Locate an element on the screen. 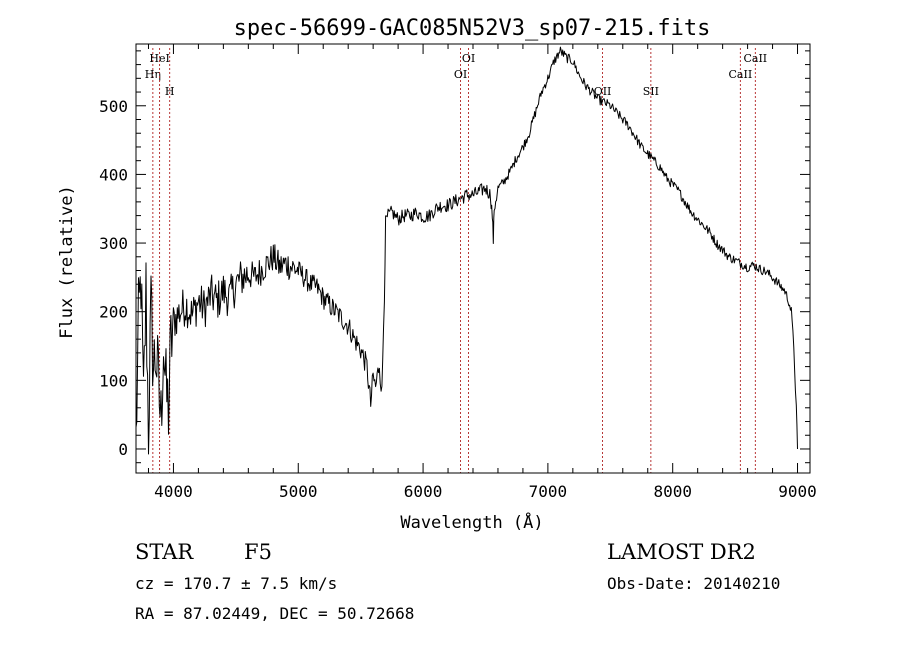 The height and width of the screenshot is (649, 900). y-tick-label: 100 is located at coordinates (113, 380).